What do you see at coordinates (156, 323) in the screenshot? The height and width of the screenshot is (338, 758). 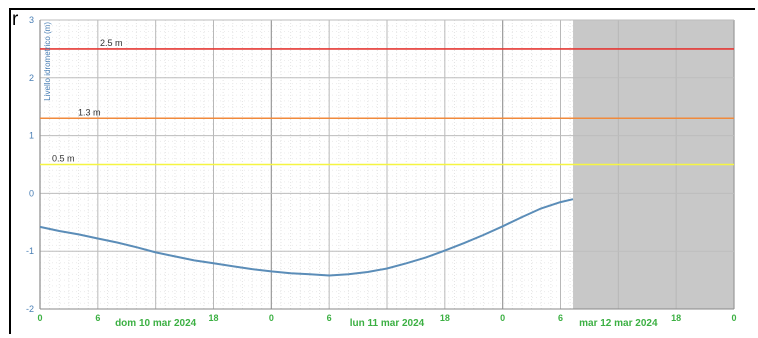 I see `x-day-label: dom 10 mar 2024` at bounding box center [156, 323].